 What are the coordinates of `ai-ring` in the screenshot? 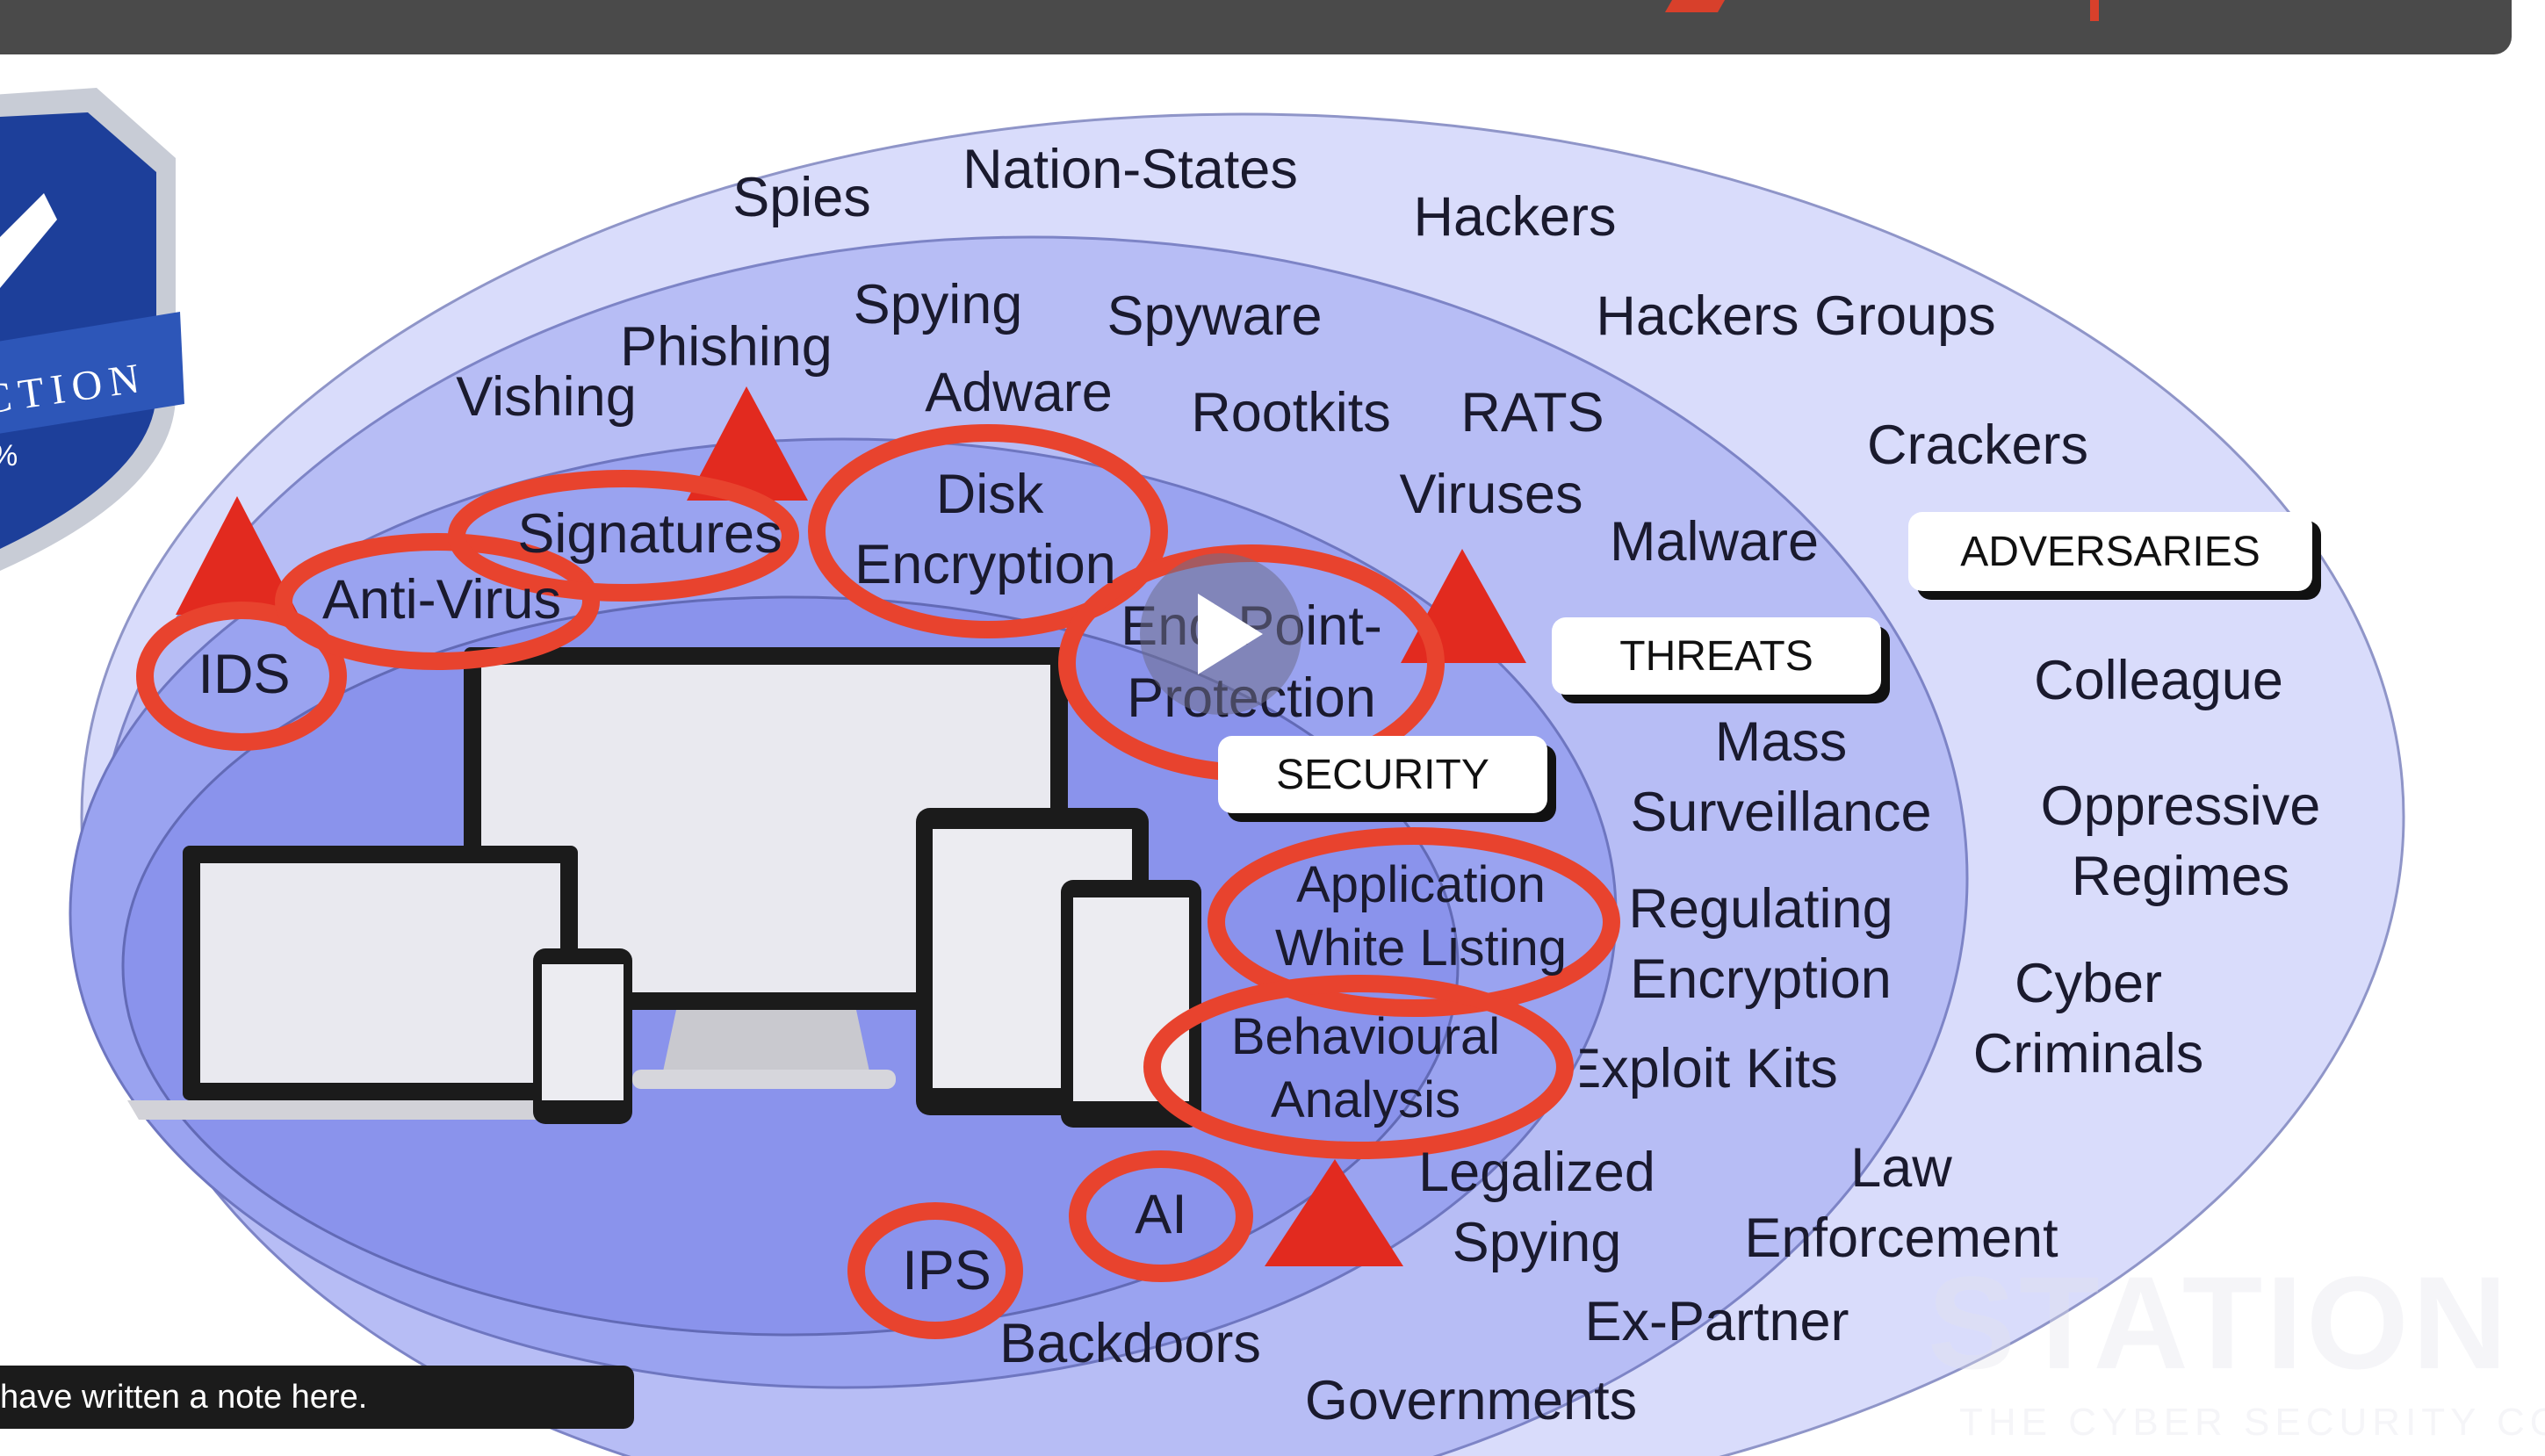 It's located at (1161, 1216).